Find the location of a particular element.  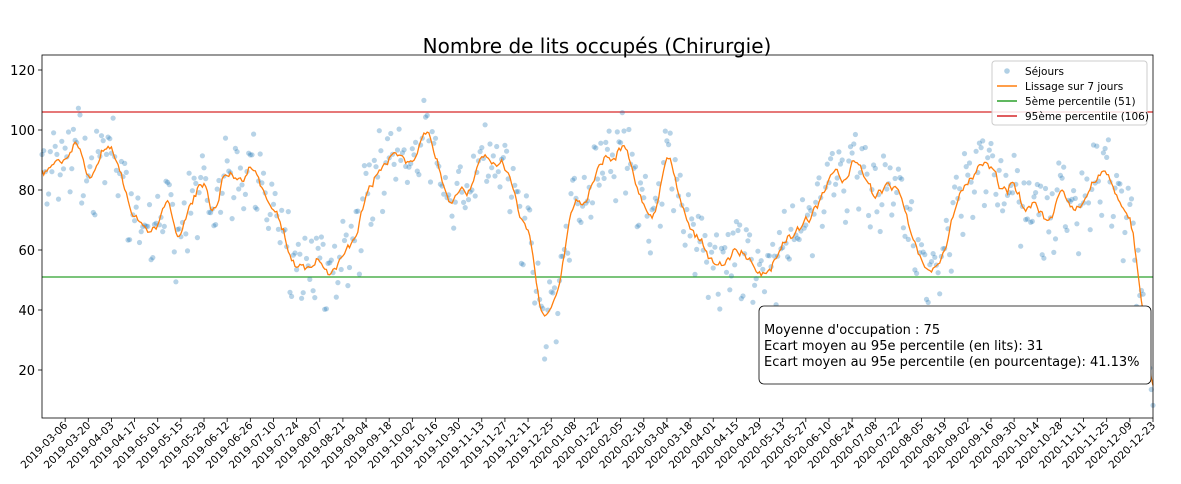

legend-marker-sejours is located at coordinates (1007, 71).